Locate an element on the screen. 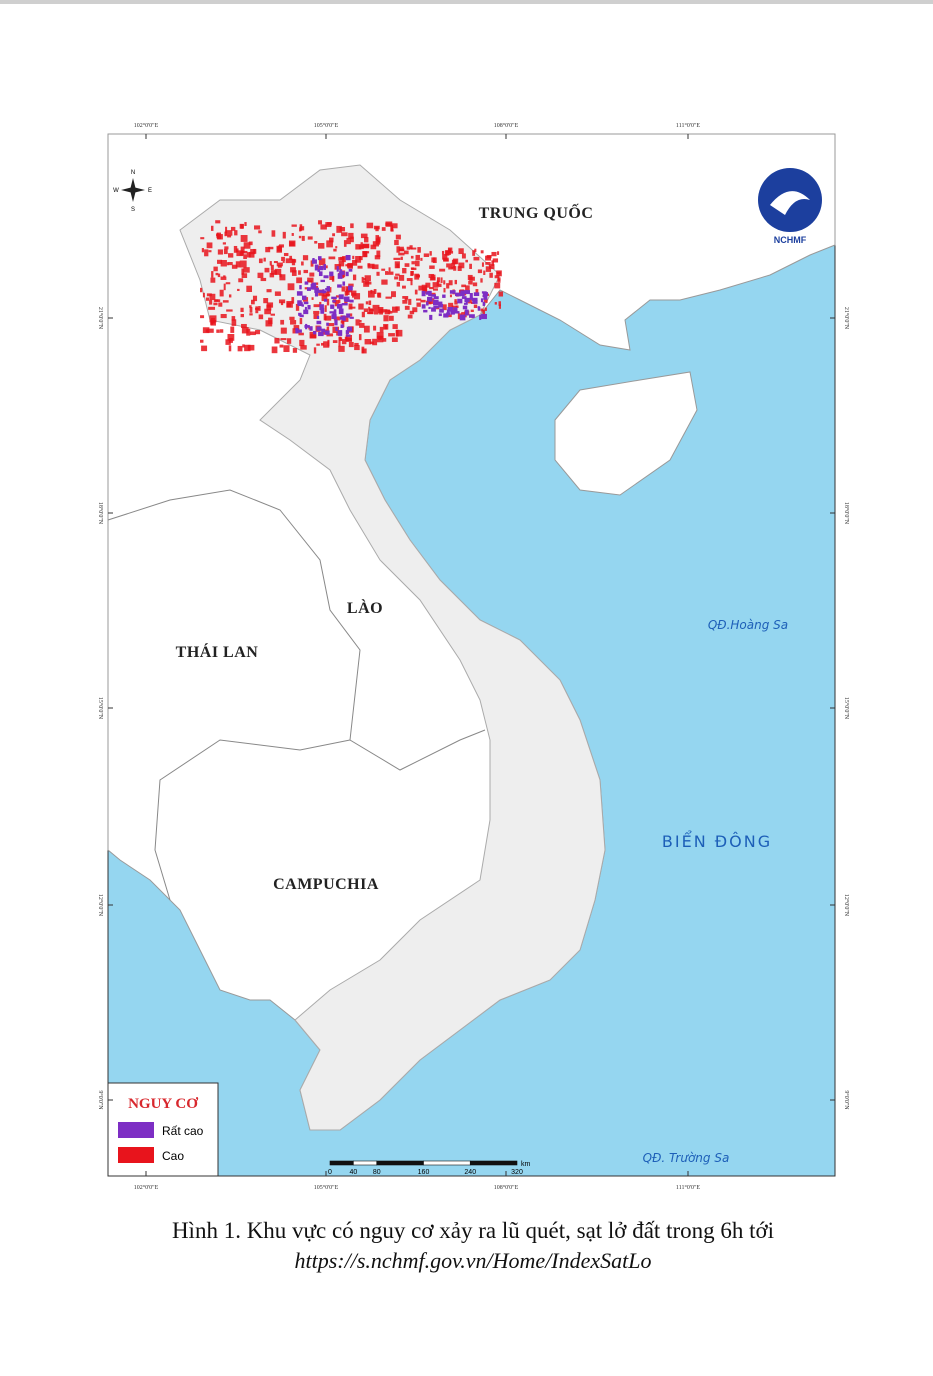  graticule-label: 108°0'0"E is located at coordinates (506, 125).